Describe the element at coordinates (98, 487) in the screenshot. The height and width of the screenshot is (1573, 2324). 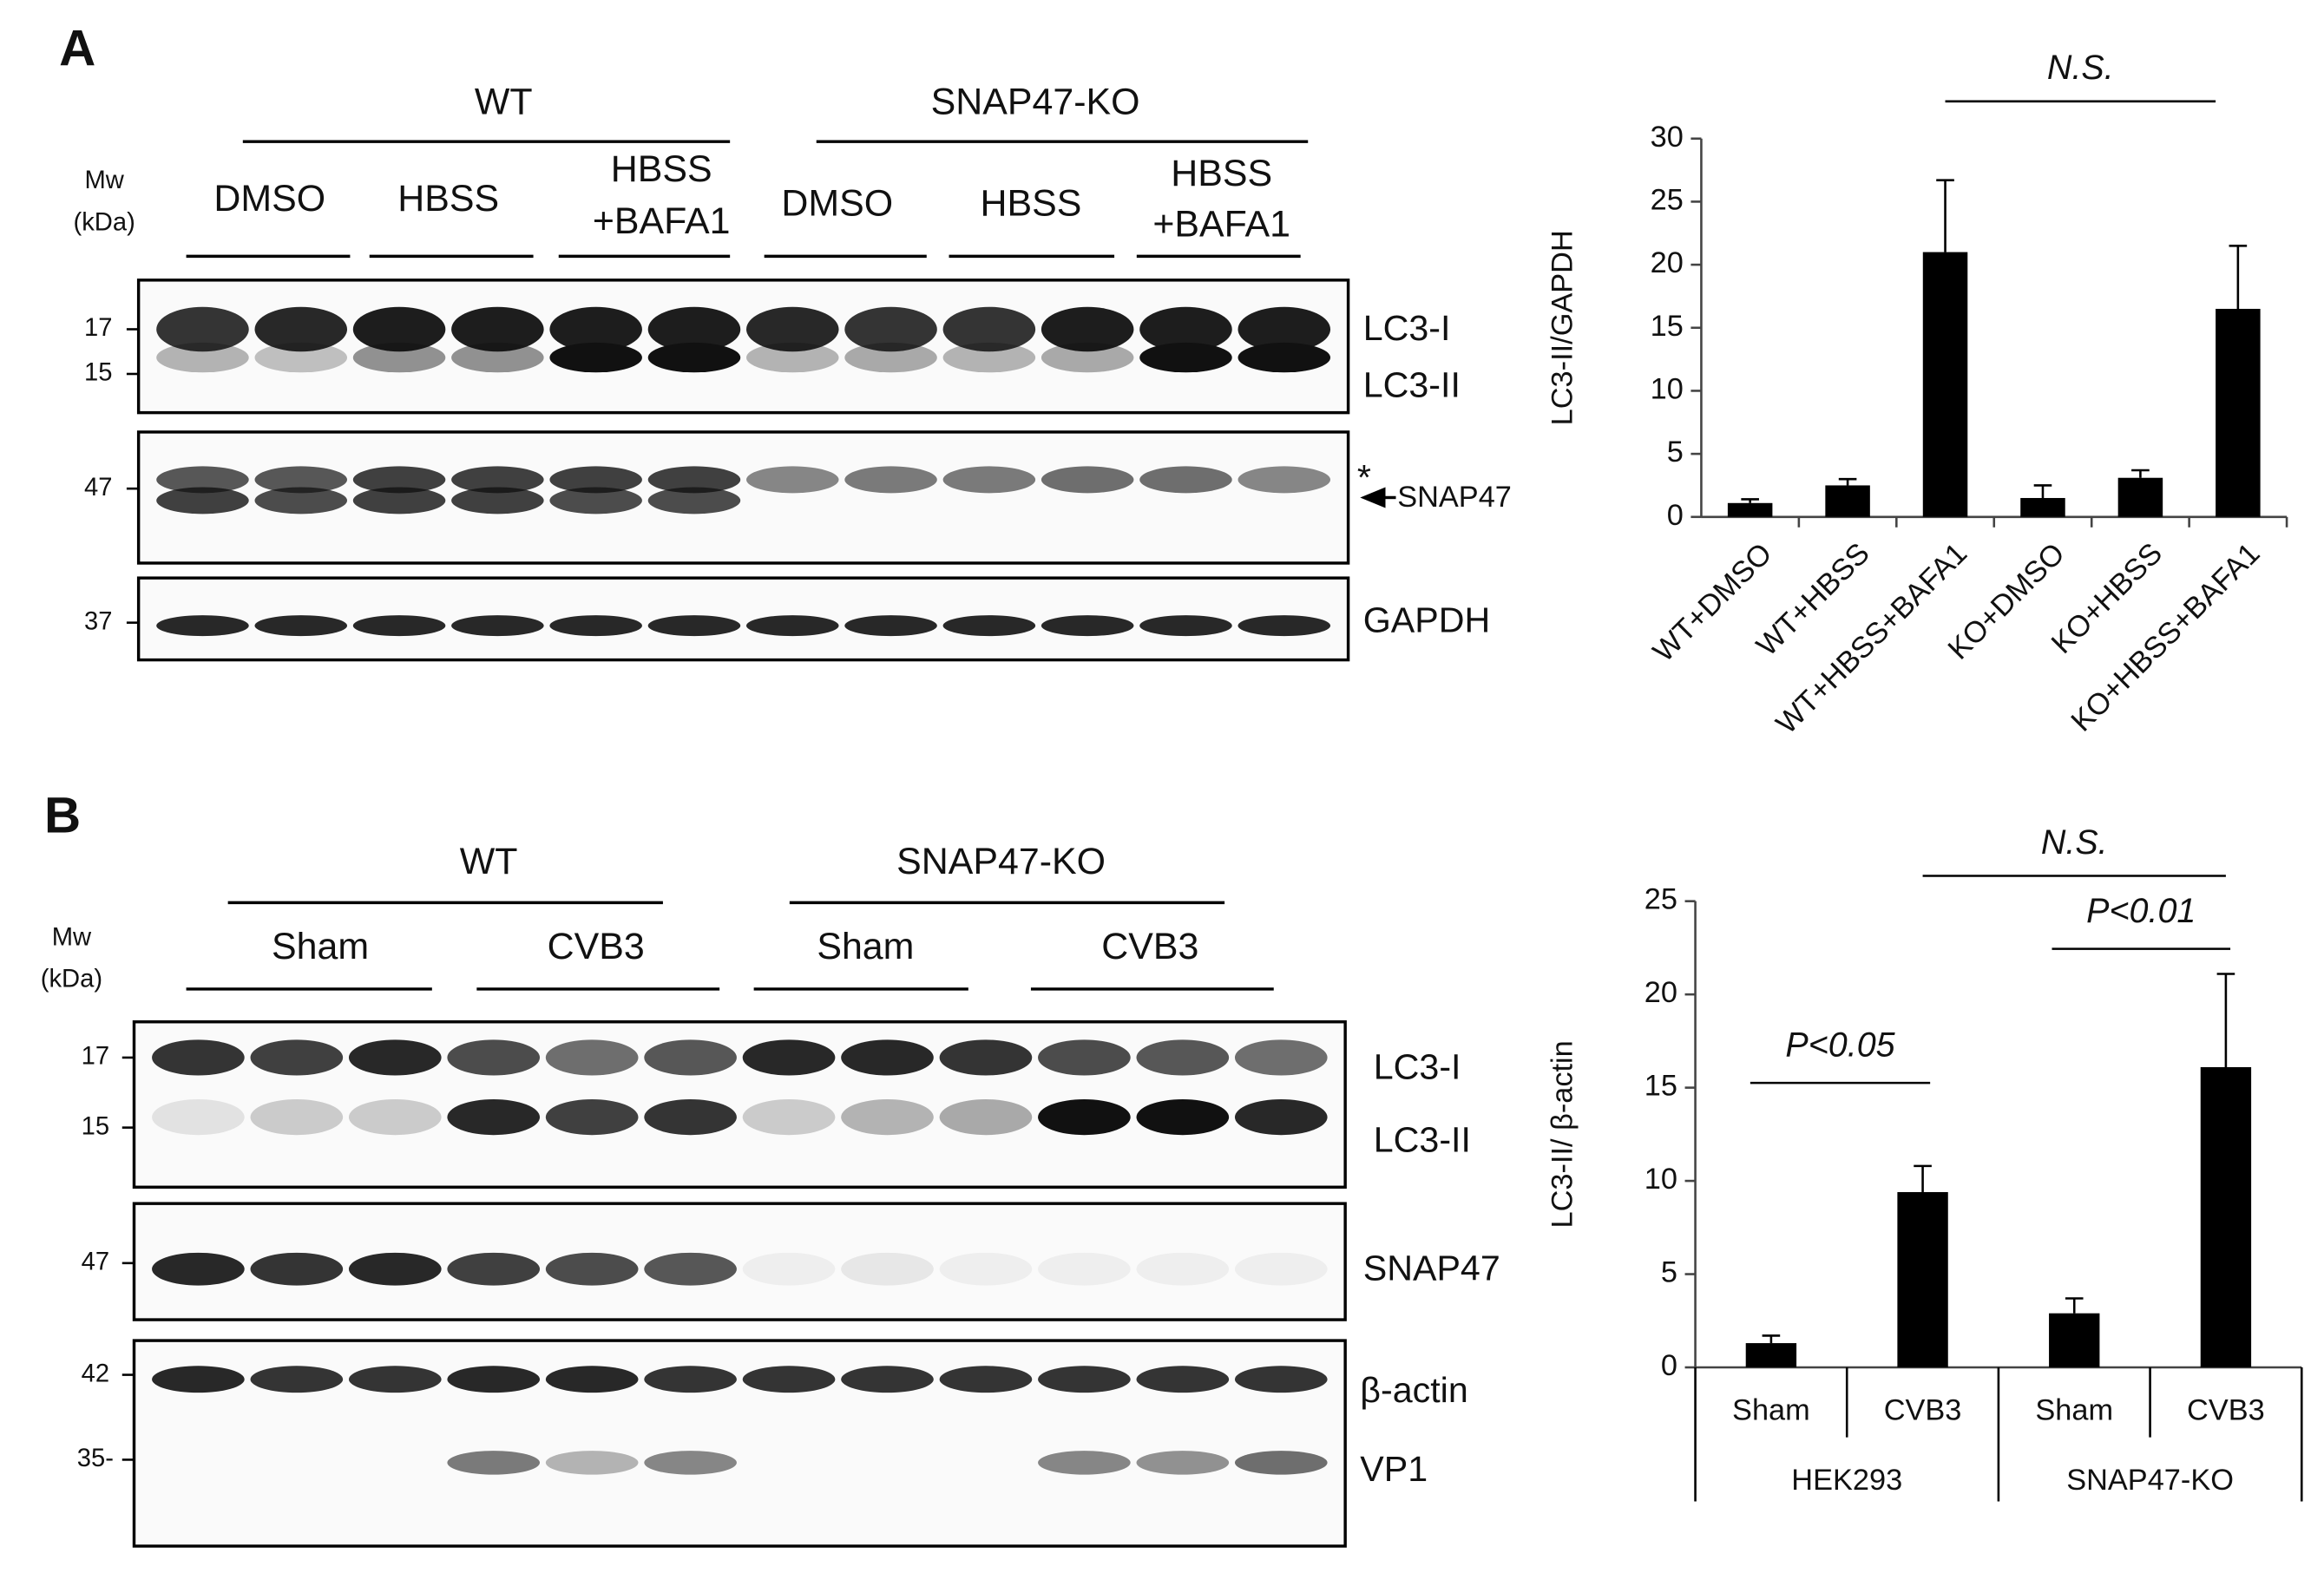
I see `mw-marker: 47` at that location.